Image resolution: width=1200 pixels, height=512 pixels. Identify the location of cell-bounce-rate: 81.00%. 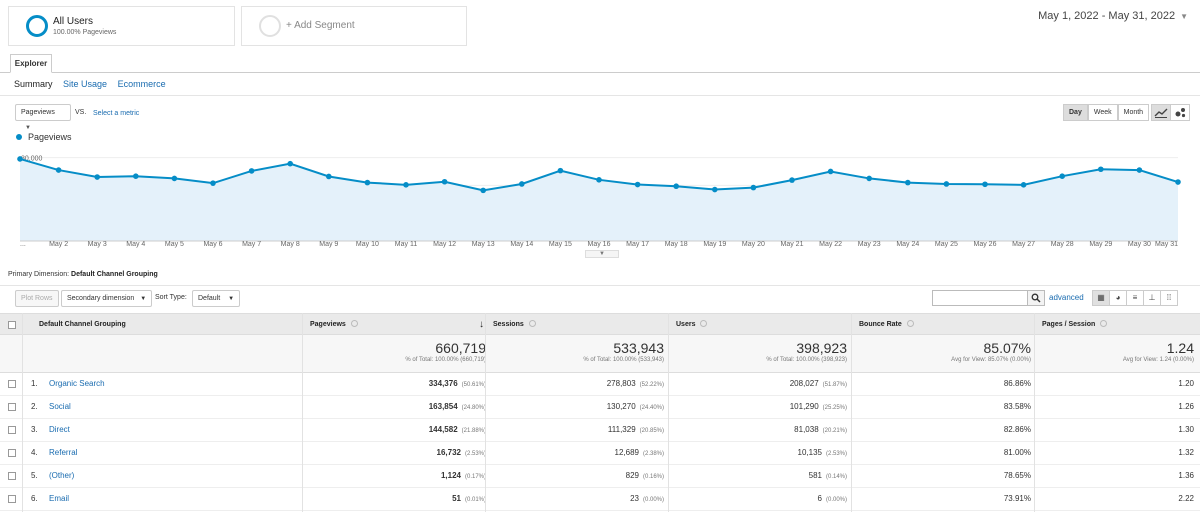
(1017, 452).